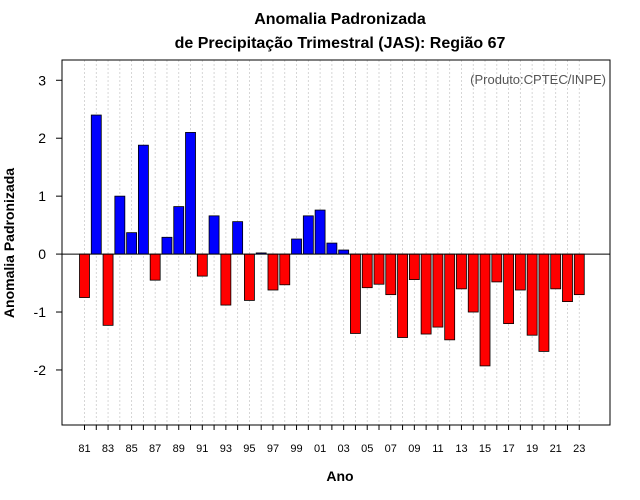 The width and height of the screenshot is (640, 500). I want to click on y-tick-label: -1, so click(40, 312).